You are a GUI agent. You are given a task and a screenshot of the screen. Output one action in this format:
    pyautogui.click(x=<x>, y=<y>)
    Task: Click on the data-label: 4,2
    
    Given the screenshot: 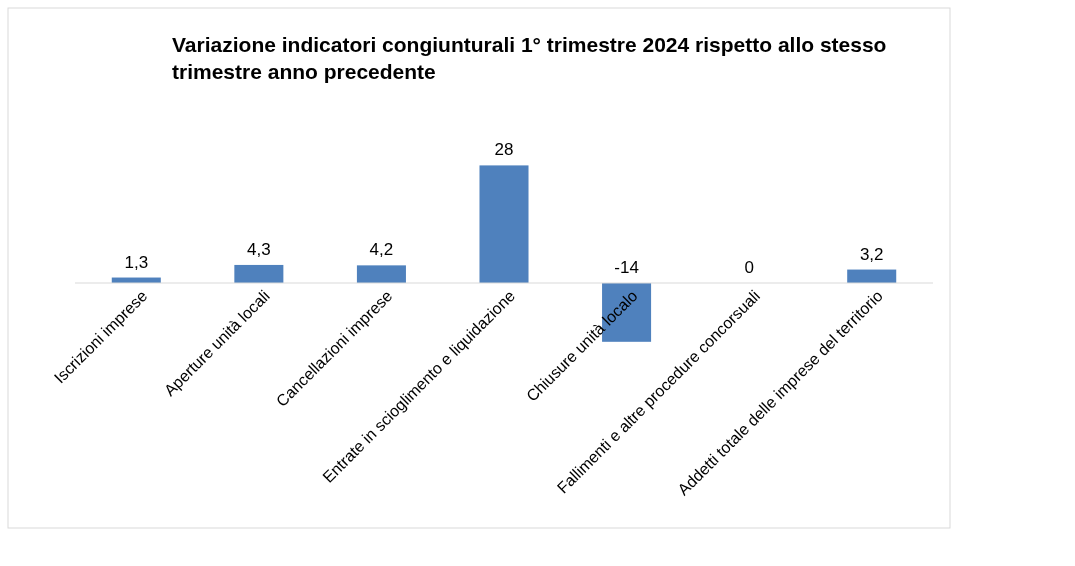 What is the action you would take?
    pyautogui.click(x=381, y=250)
    